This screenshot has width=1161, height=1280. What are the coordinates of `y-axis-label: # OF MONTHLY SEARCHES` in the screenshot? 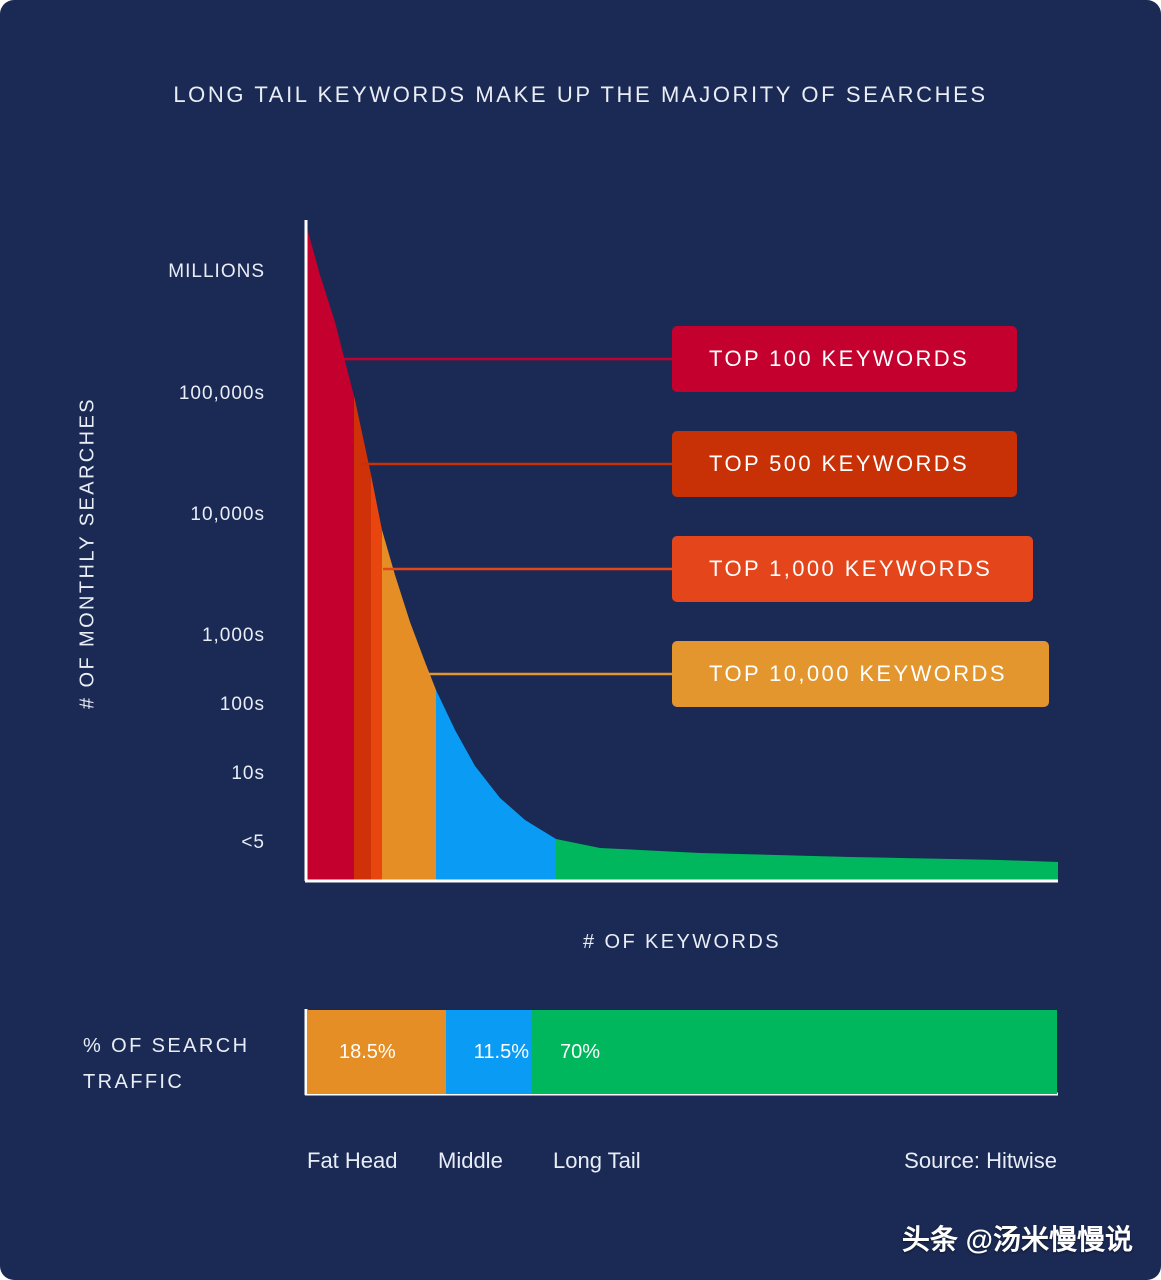 It's located at (87, 553).